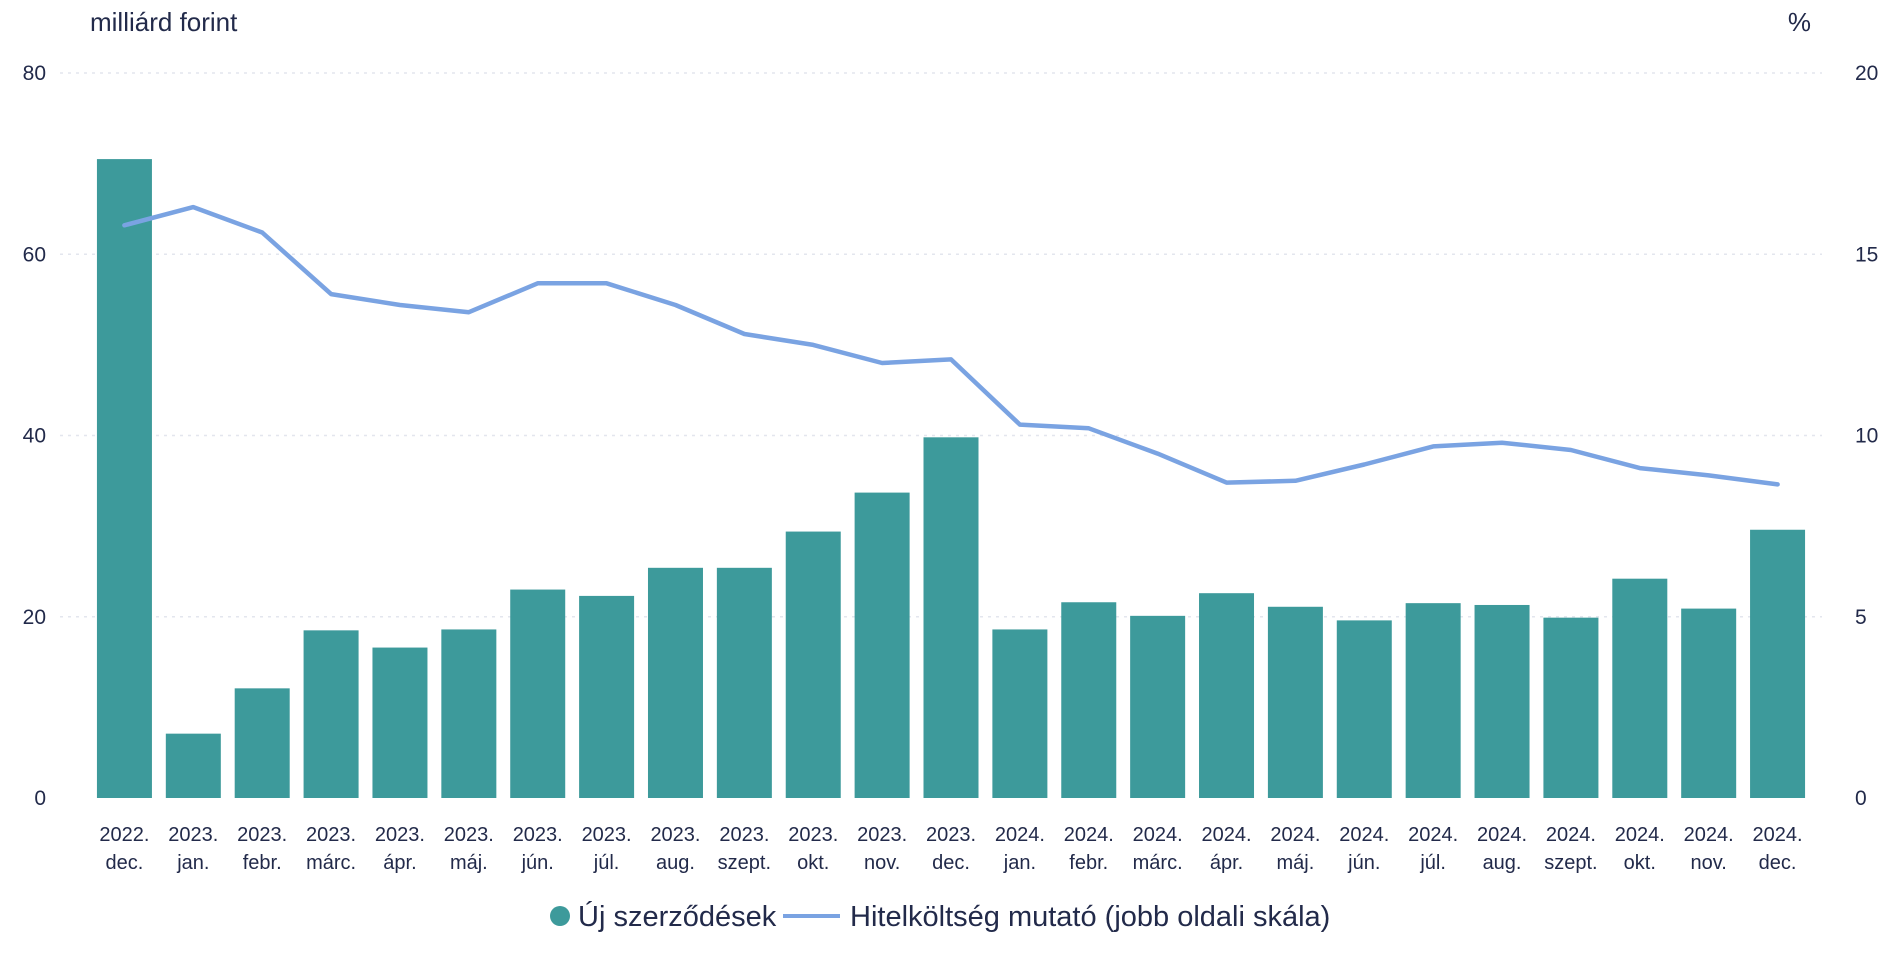  What do you see at coordinates (677, 916) in the screenshot?
I see `legend-bar-label: Új szerződések` at bounding box center [677, 916].